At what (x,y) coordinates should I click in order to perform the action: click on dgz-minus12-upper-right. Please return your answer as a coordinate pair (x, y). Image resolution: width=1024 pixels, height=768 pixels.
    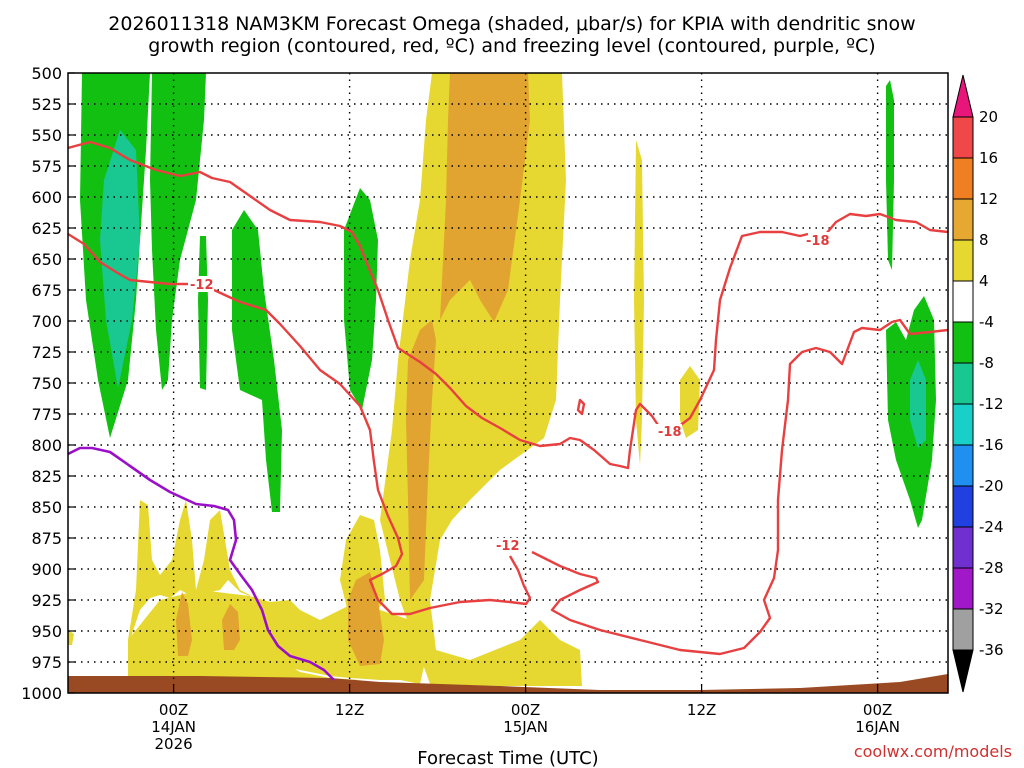
    Looking at the image, I should click on (886, 223).